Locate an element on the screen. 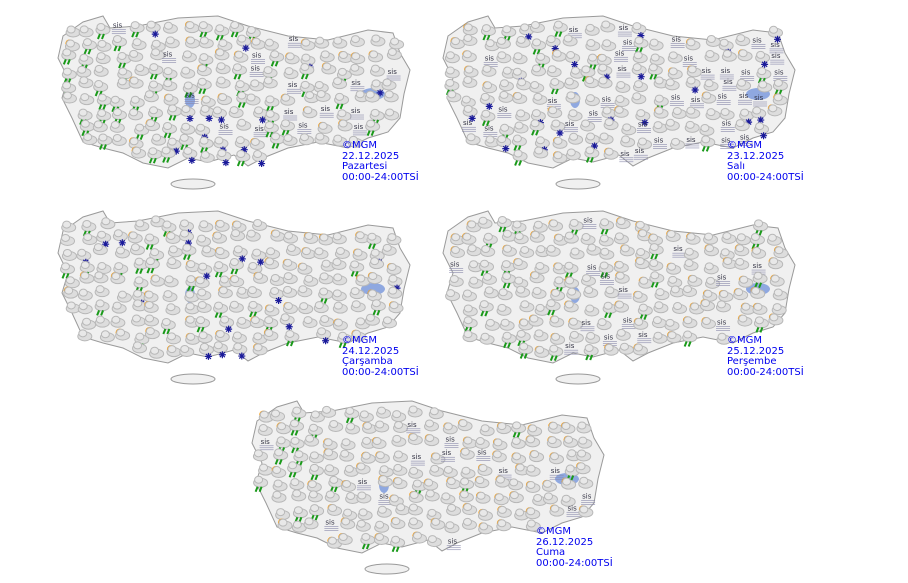  cyprus-land is located at coordinates (578, 184).